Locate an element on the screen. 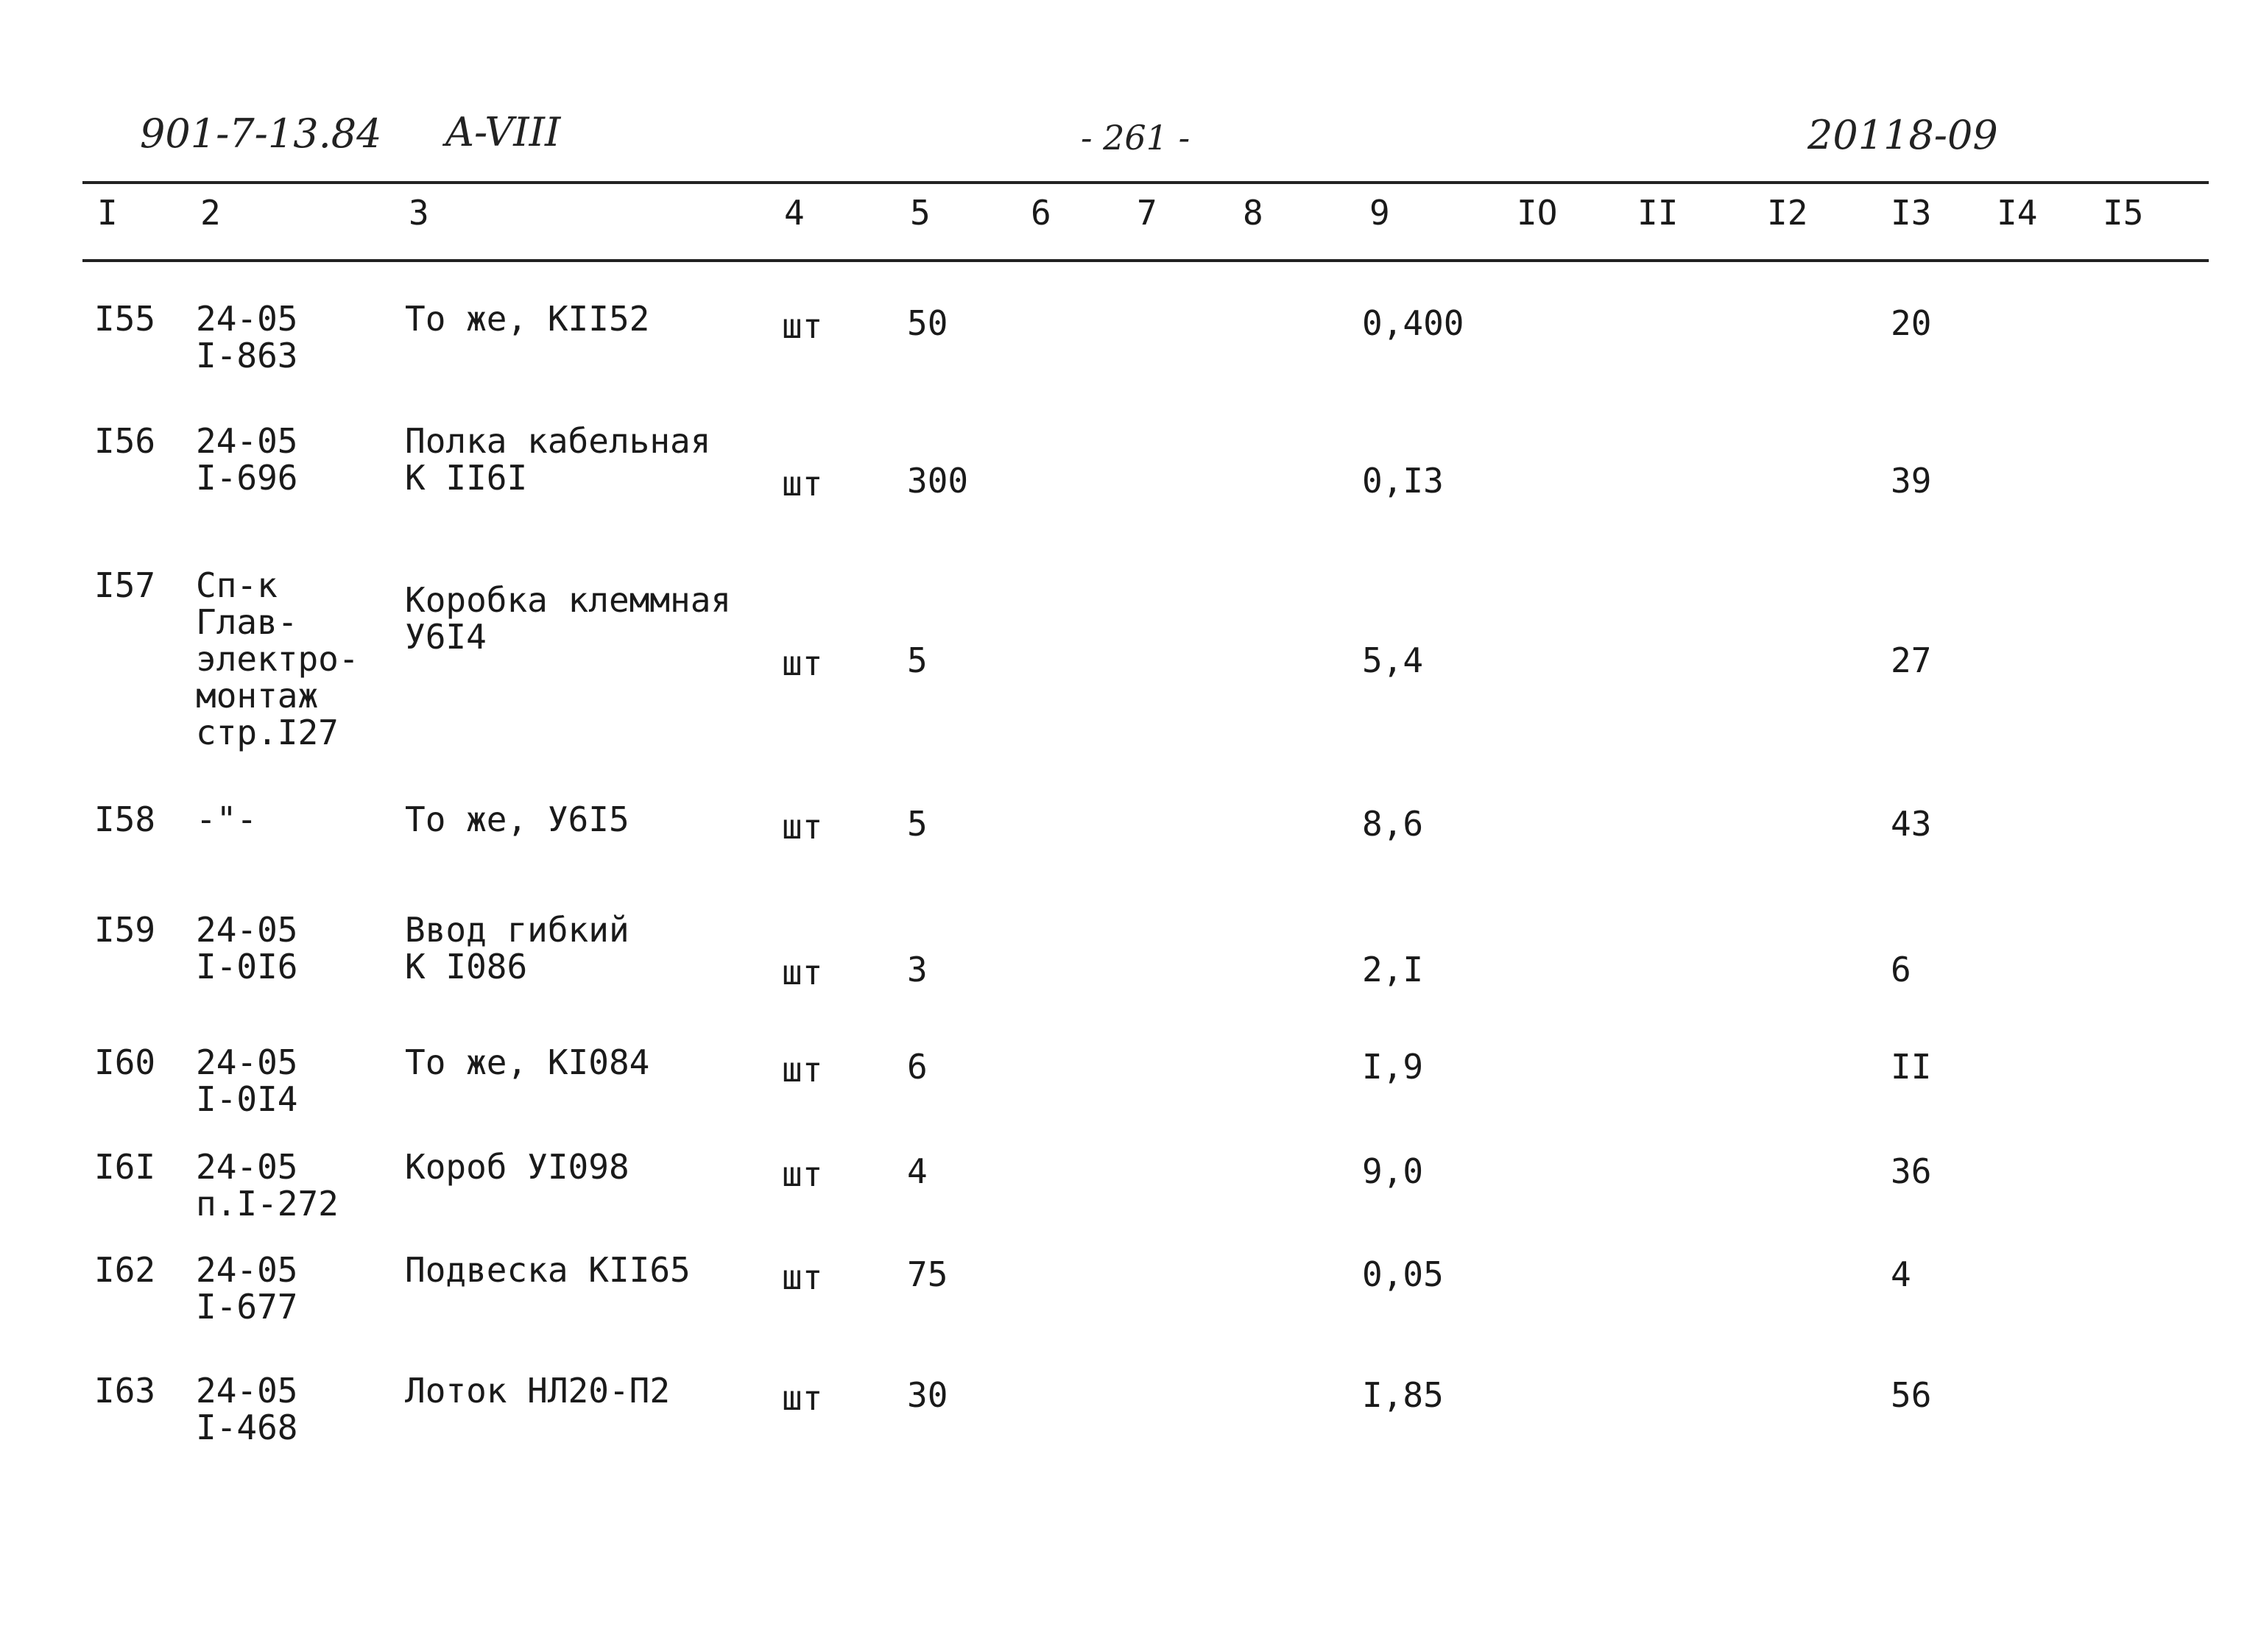 This screenshot has height=1652, width=2261. item-name: То же, У6I5 is located at coordinates (517, 819).